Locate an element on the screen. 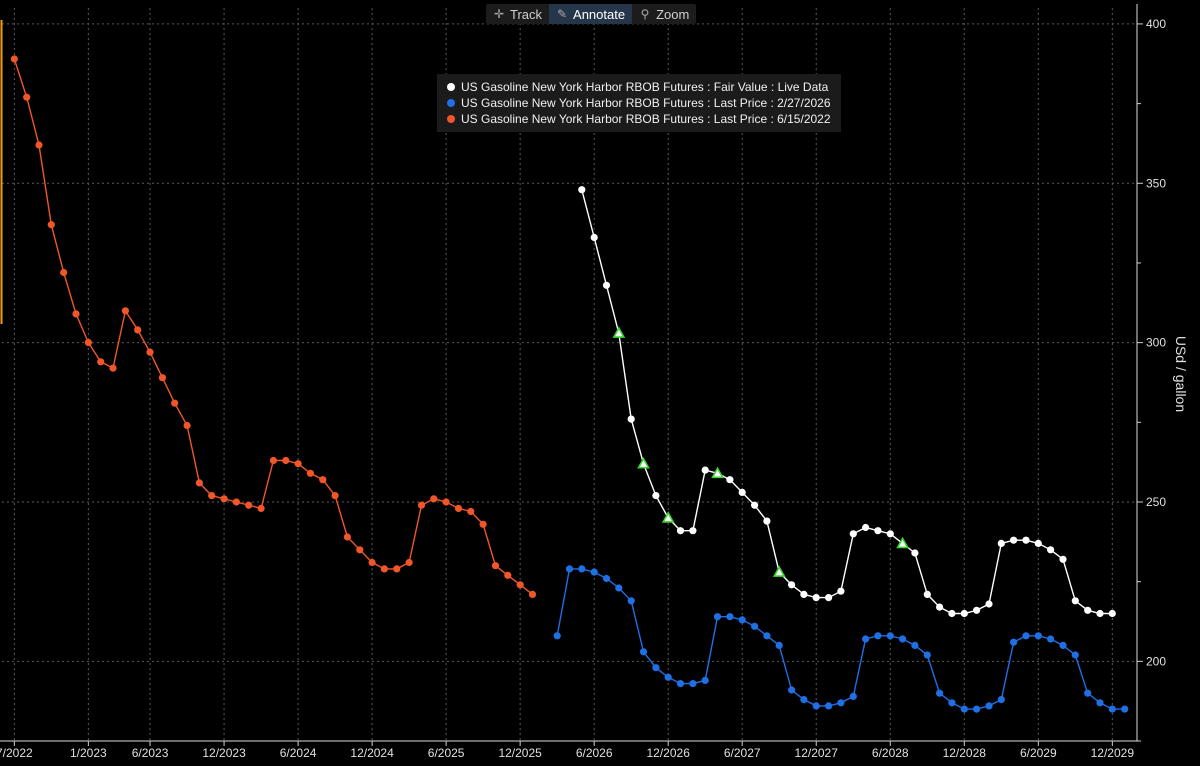 This screenshot has width=1200, height=766. x-tick-label: 12/2024 is located at coordinates (372, 753).